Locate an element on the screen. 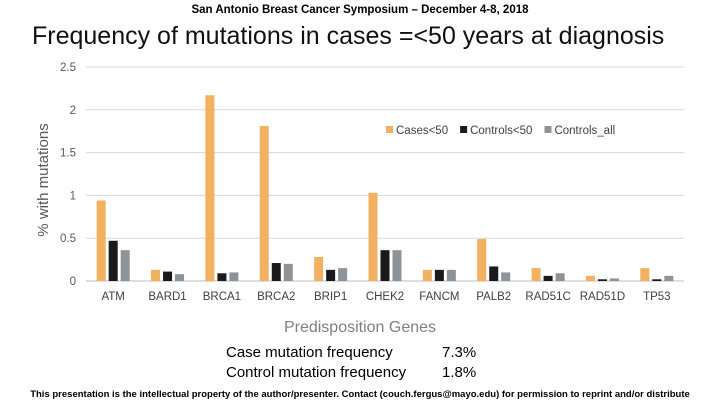  x-tick-label: TP53 is located at coordinates (657, 297).